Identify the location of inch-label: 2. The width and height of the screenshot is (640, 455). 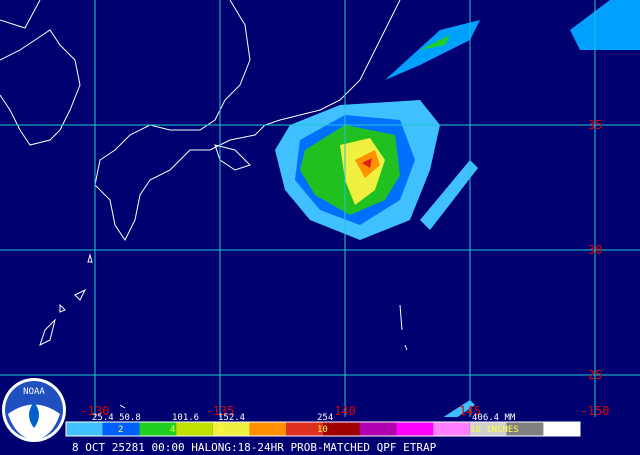
(120, 430).